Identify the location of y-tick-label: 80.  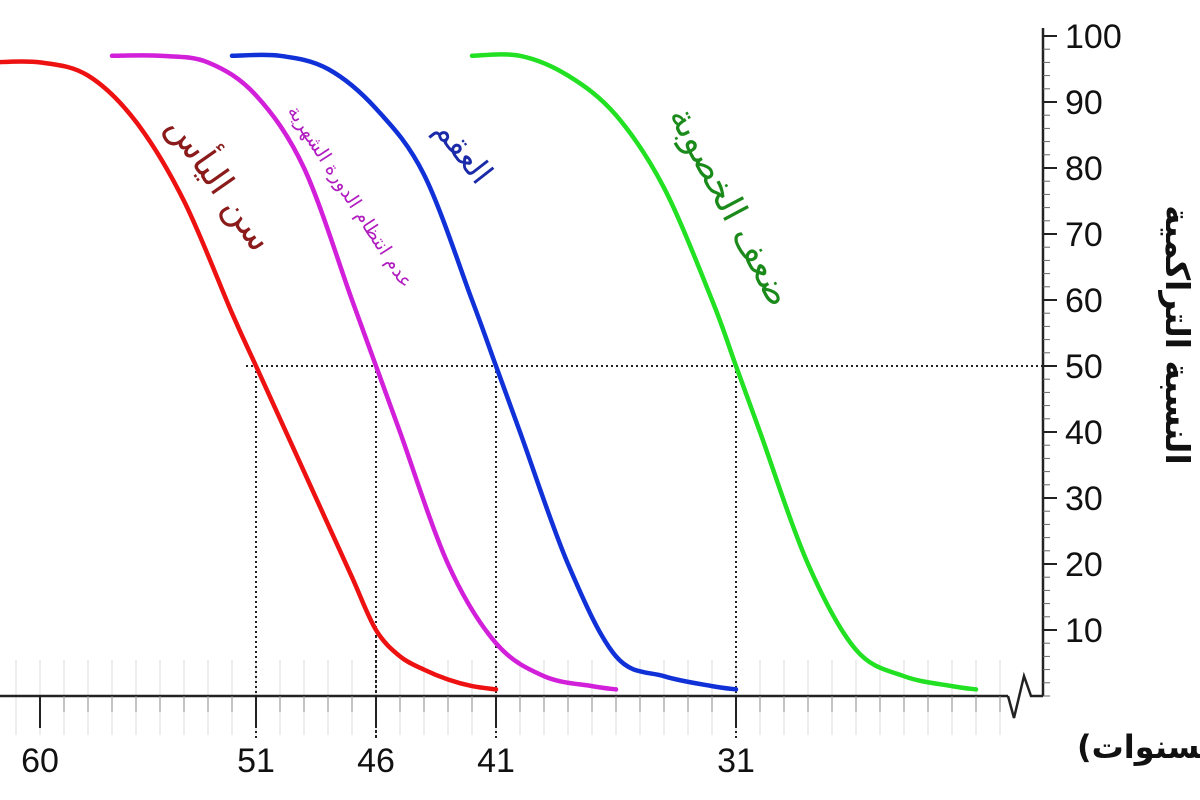
(1084, 169).